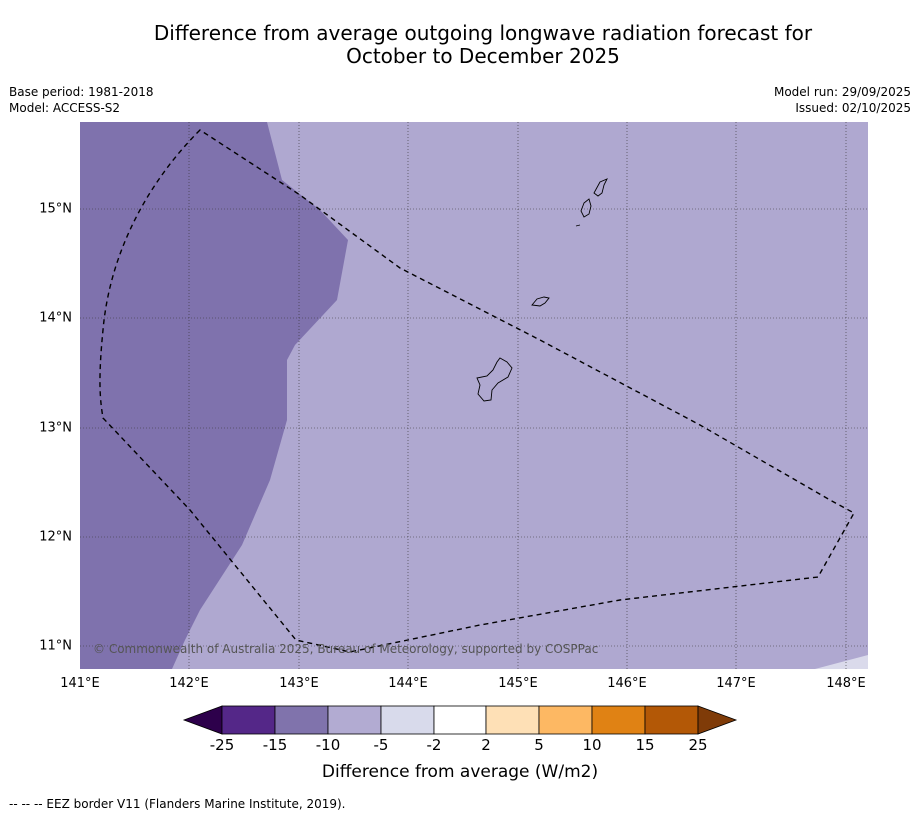 The width and height of the screenshot is (919, 816). I want to click on colorbar-tick: 2, so click(486, 745).